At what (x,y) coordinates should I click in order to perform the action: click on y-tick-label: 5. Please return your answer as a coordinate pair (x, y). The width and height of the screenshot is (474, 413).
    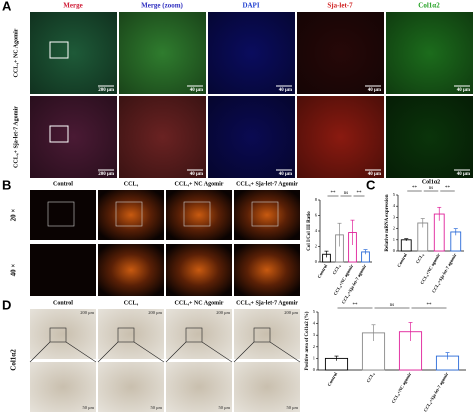
    Looking at the image, I should click on (394, 194).